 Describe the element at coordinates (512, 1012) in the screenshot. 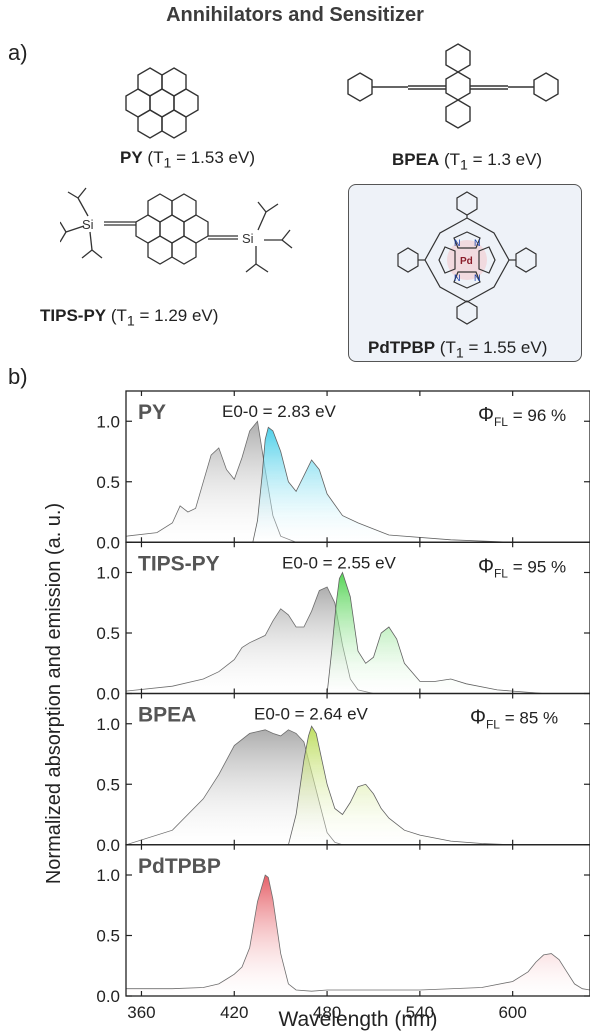

I see `xtick-label: 600` at that location.